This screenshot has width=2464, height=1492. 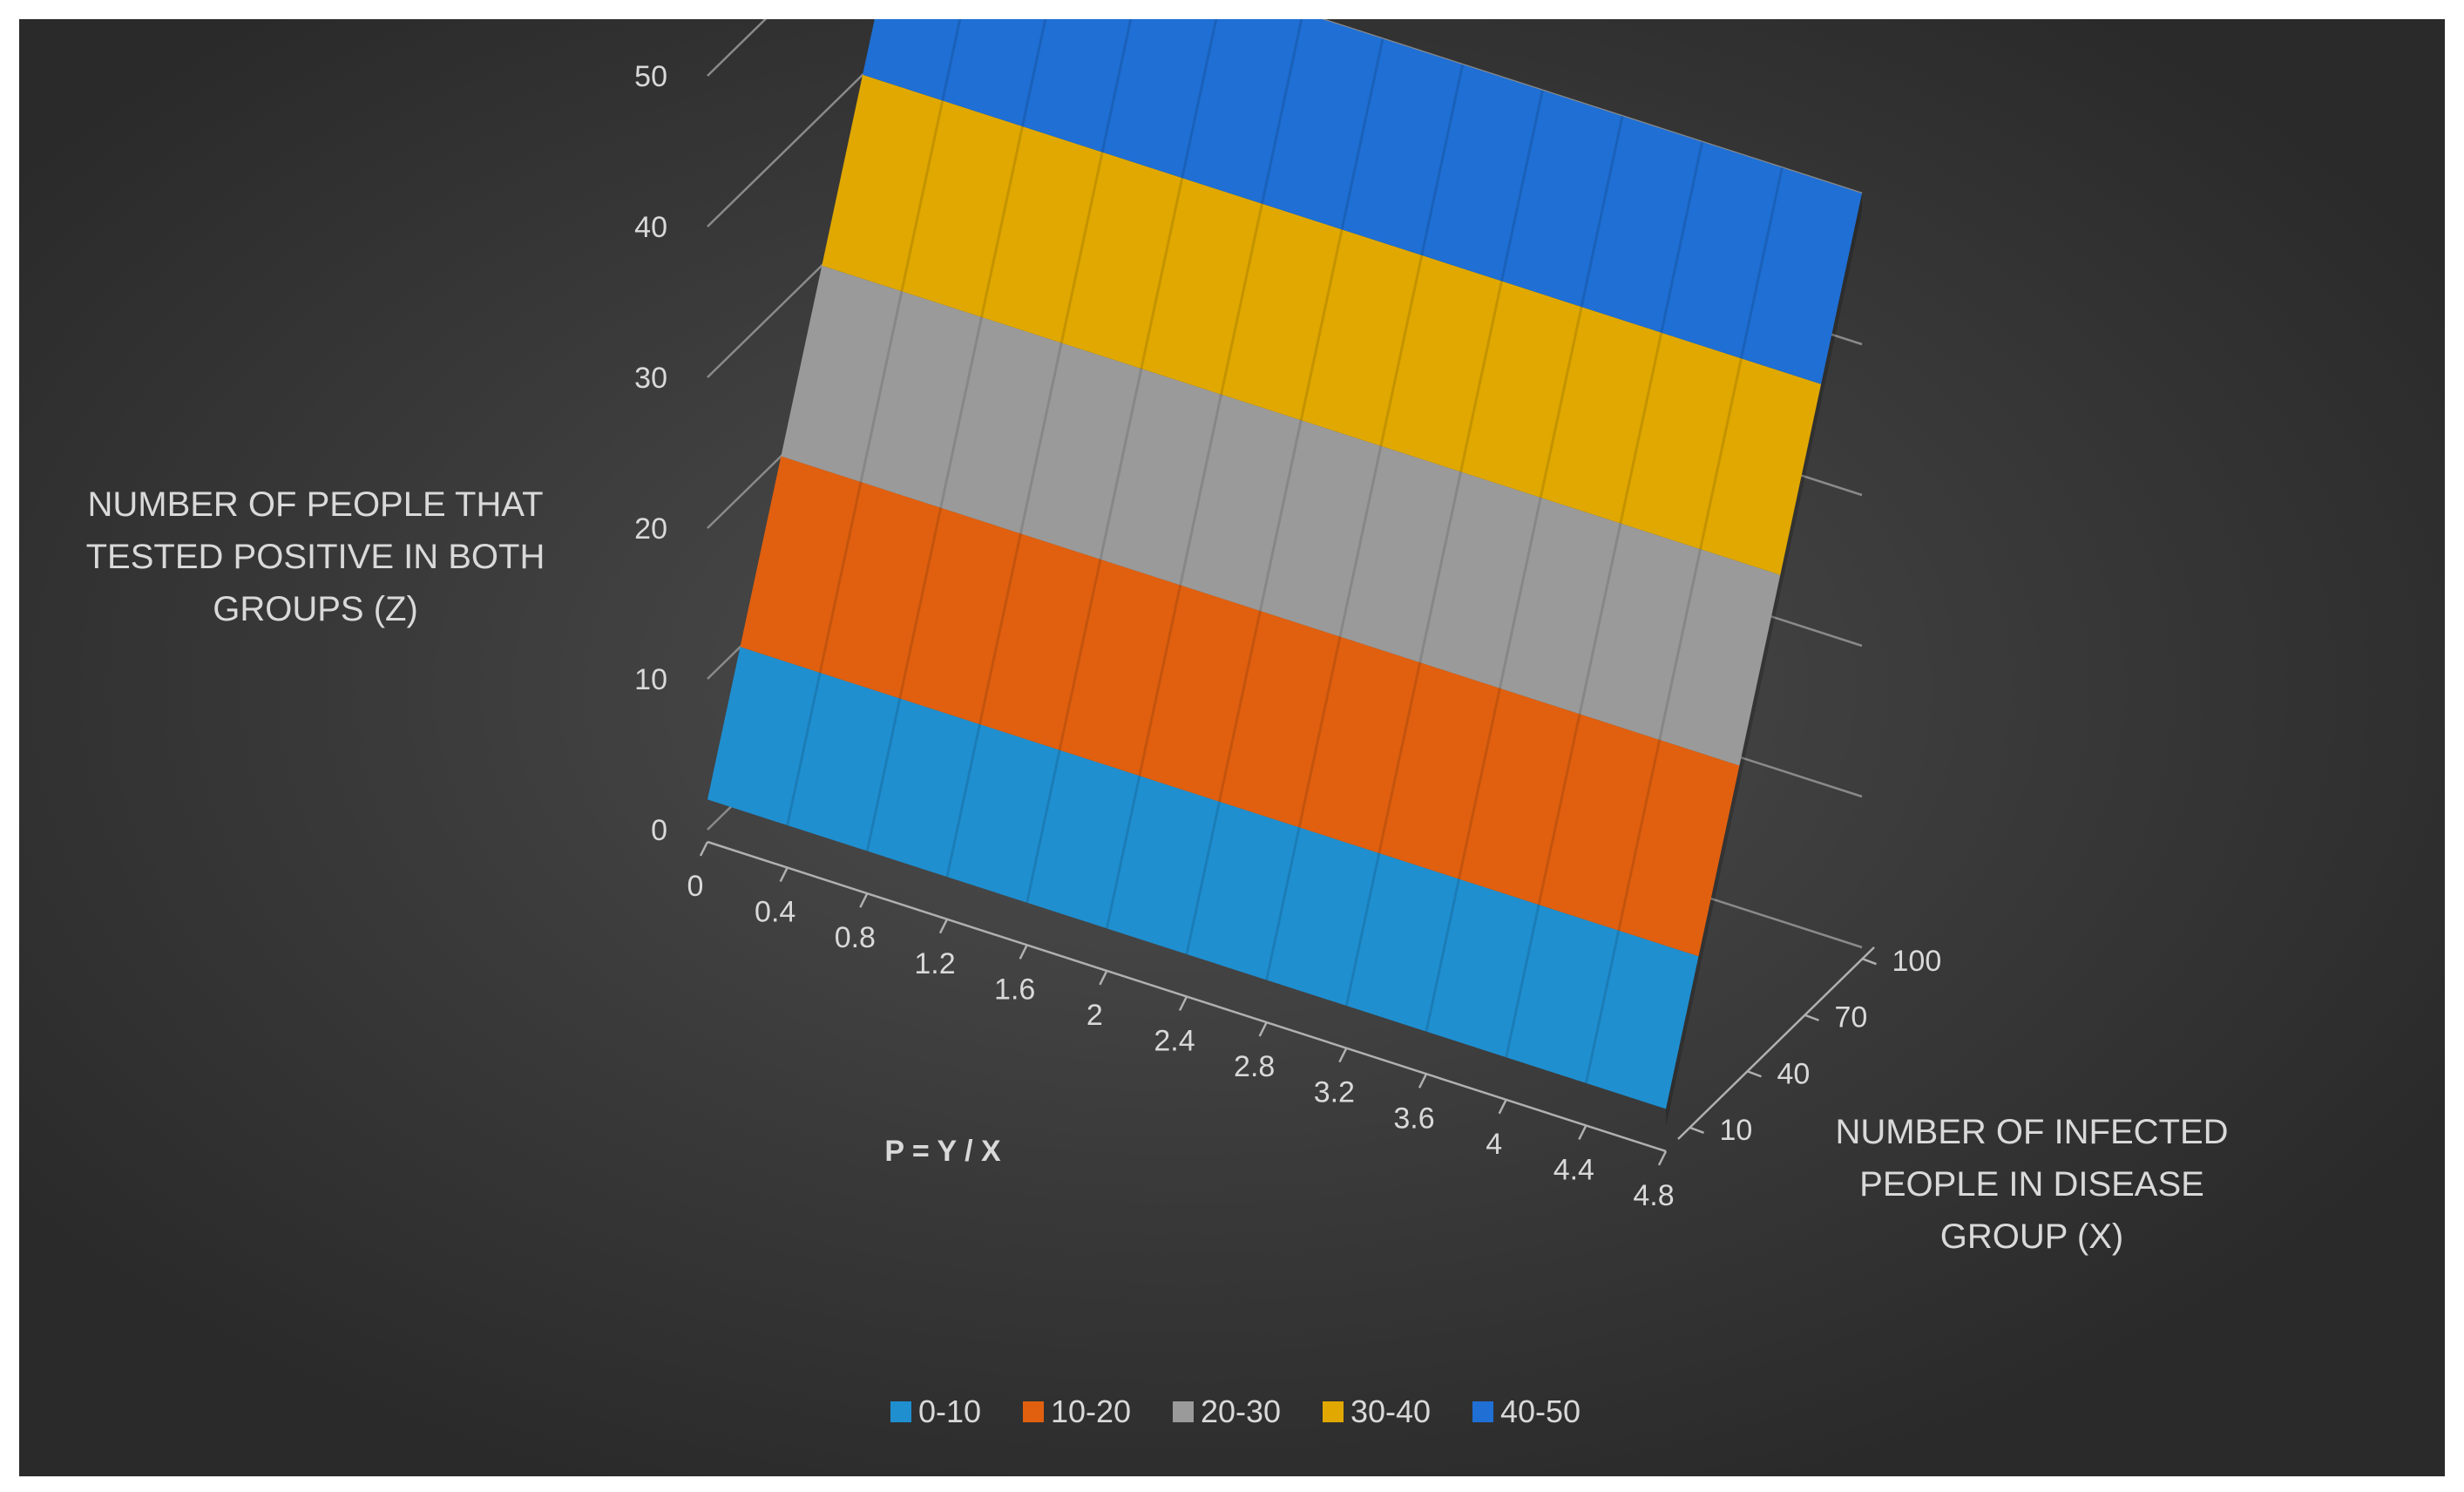 What do you see at coordinates (1736, 1130) in the screenshot?
I see `x-tick-label: 10` at bounding box center [1736, 1130].